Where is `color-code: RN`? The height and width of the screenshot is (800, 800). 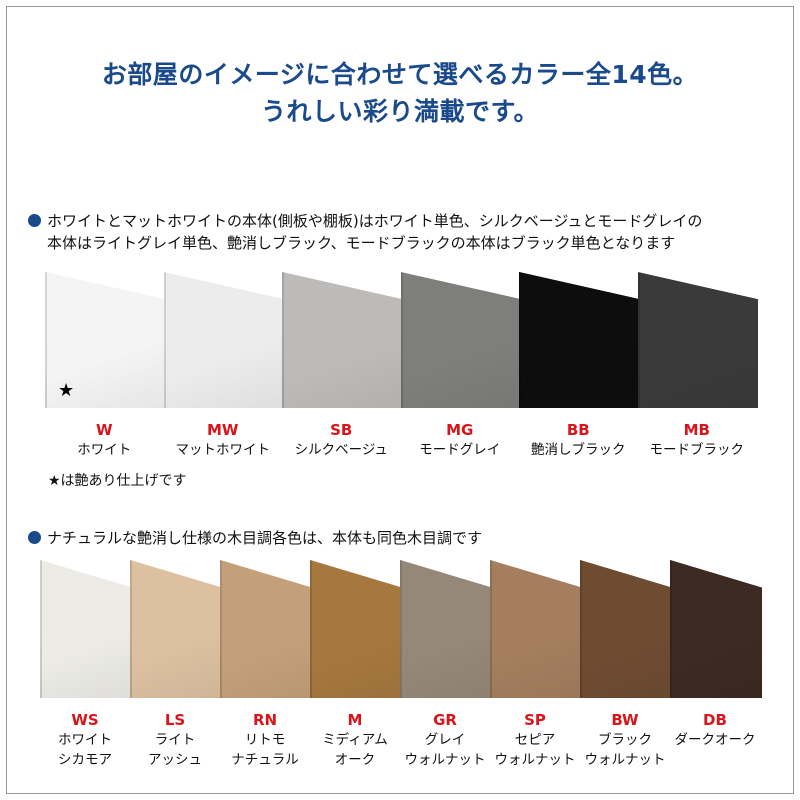
color-code: RN is located at coordinates (265, 720).